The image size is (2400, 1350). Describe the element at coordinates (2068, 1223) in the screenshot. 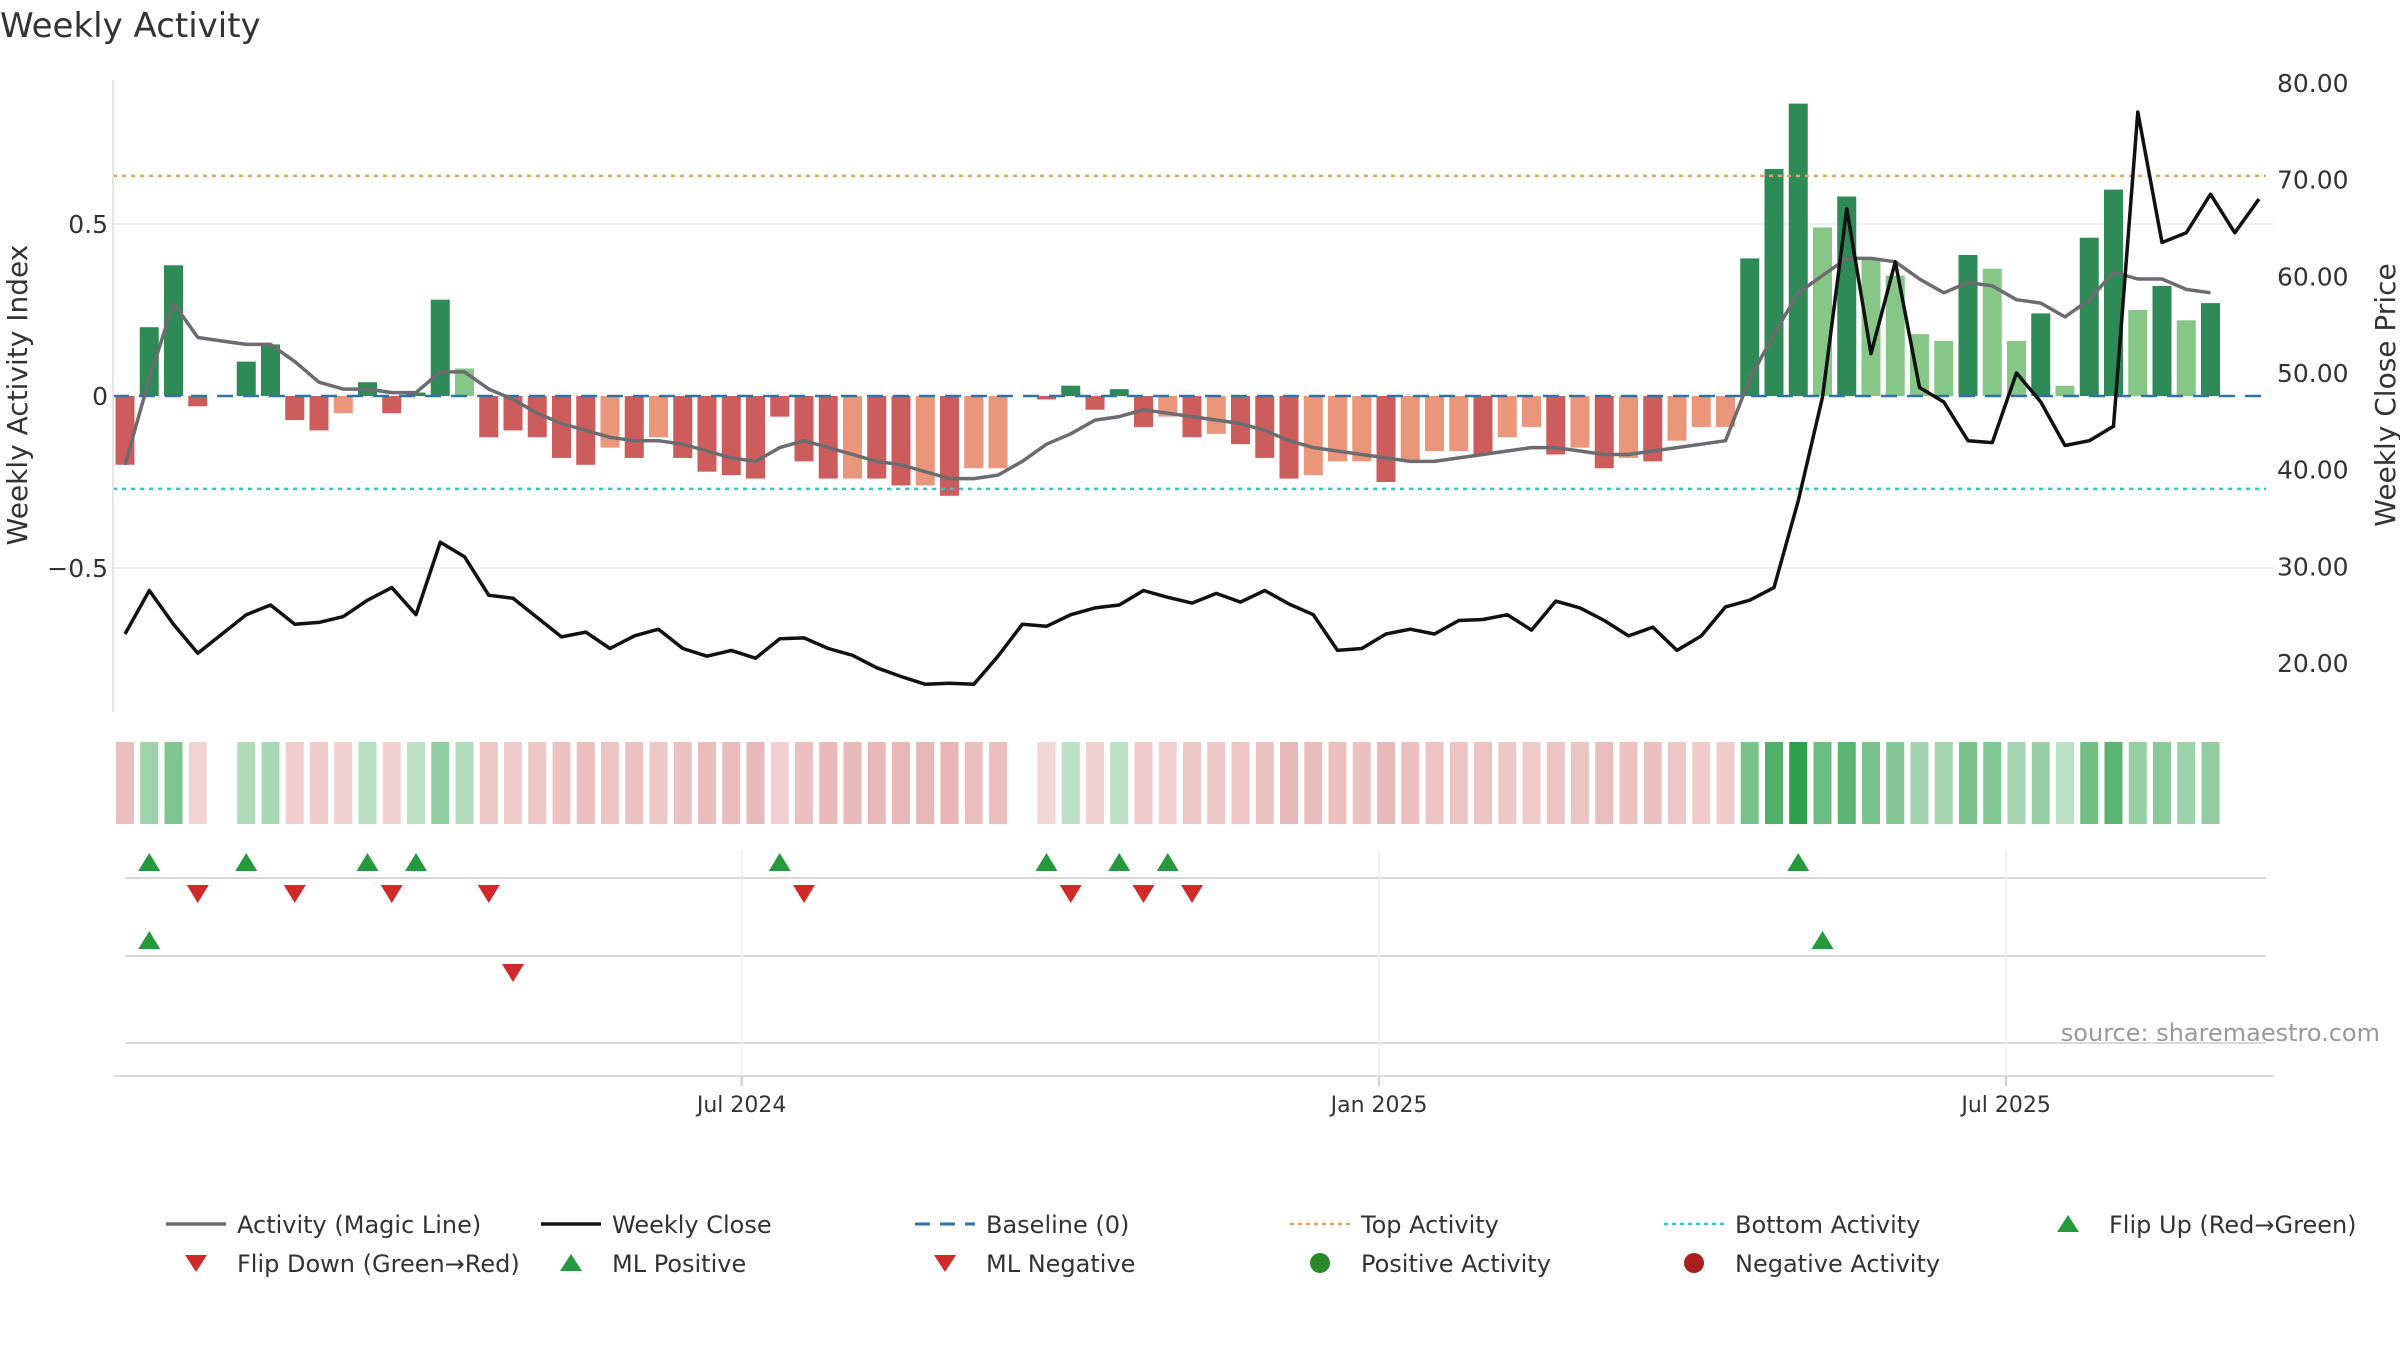

I see `legend-triangle-up-icon` at that location.